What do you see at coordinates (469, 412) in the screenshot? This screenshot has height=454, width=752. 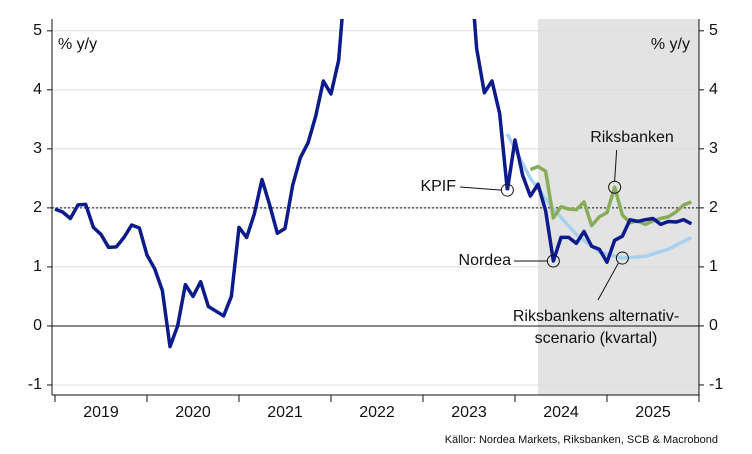 I see `x-tick-label: 2023` at bounding box center [469, 412].